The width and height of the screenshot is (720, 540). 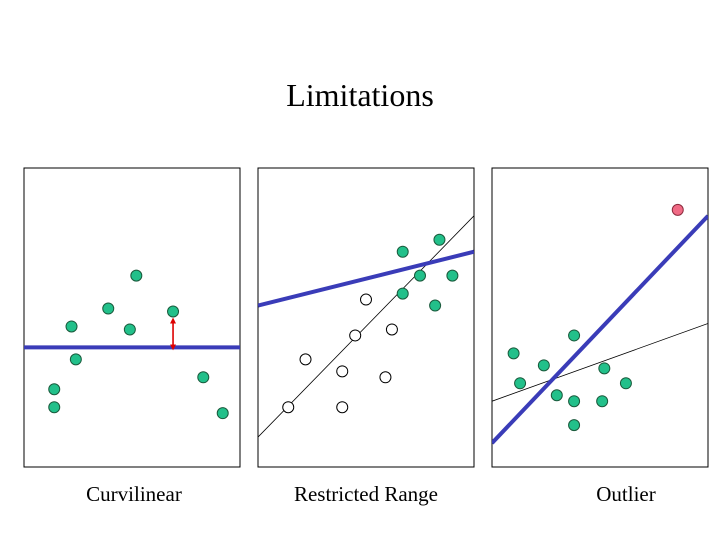 What do you see at coordinates (360, 95) in the screenshot?
I see `slide-title: Limitations` at bounding box center [360, 95].